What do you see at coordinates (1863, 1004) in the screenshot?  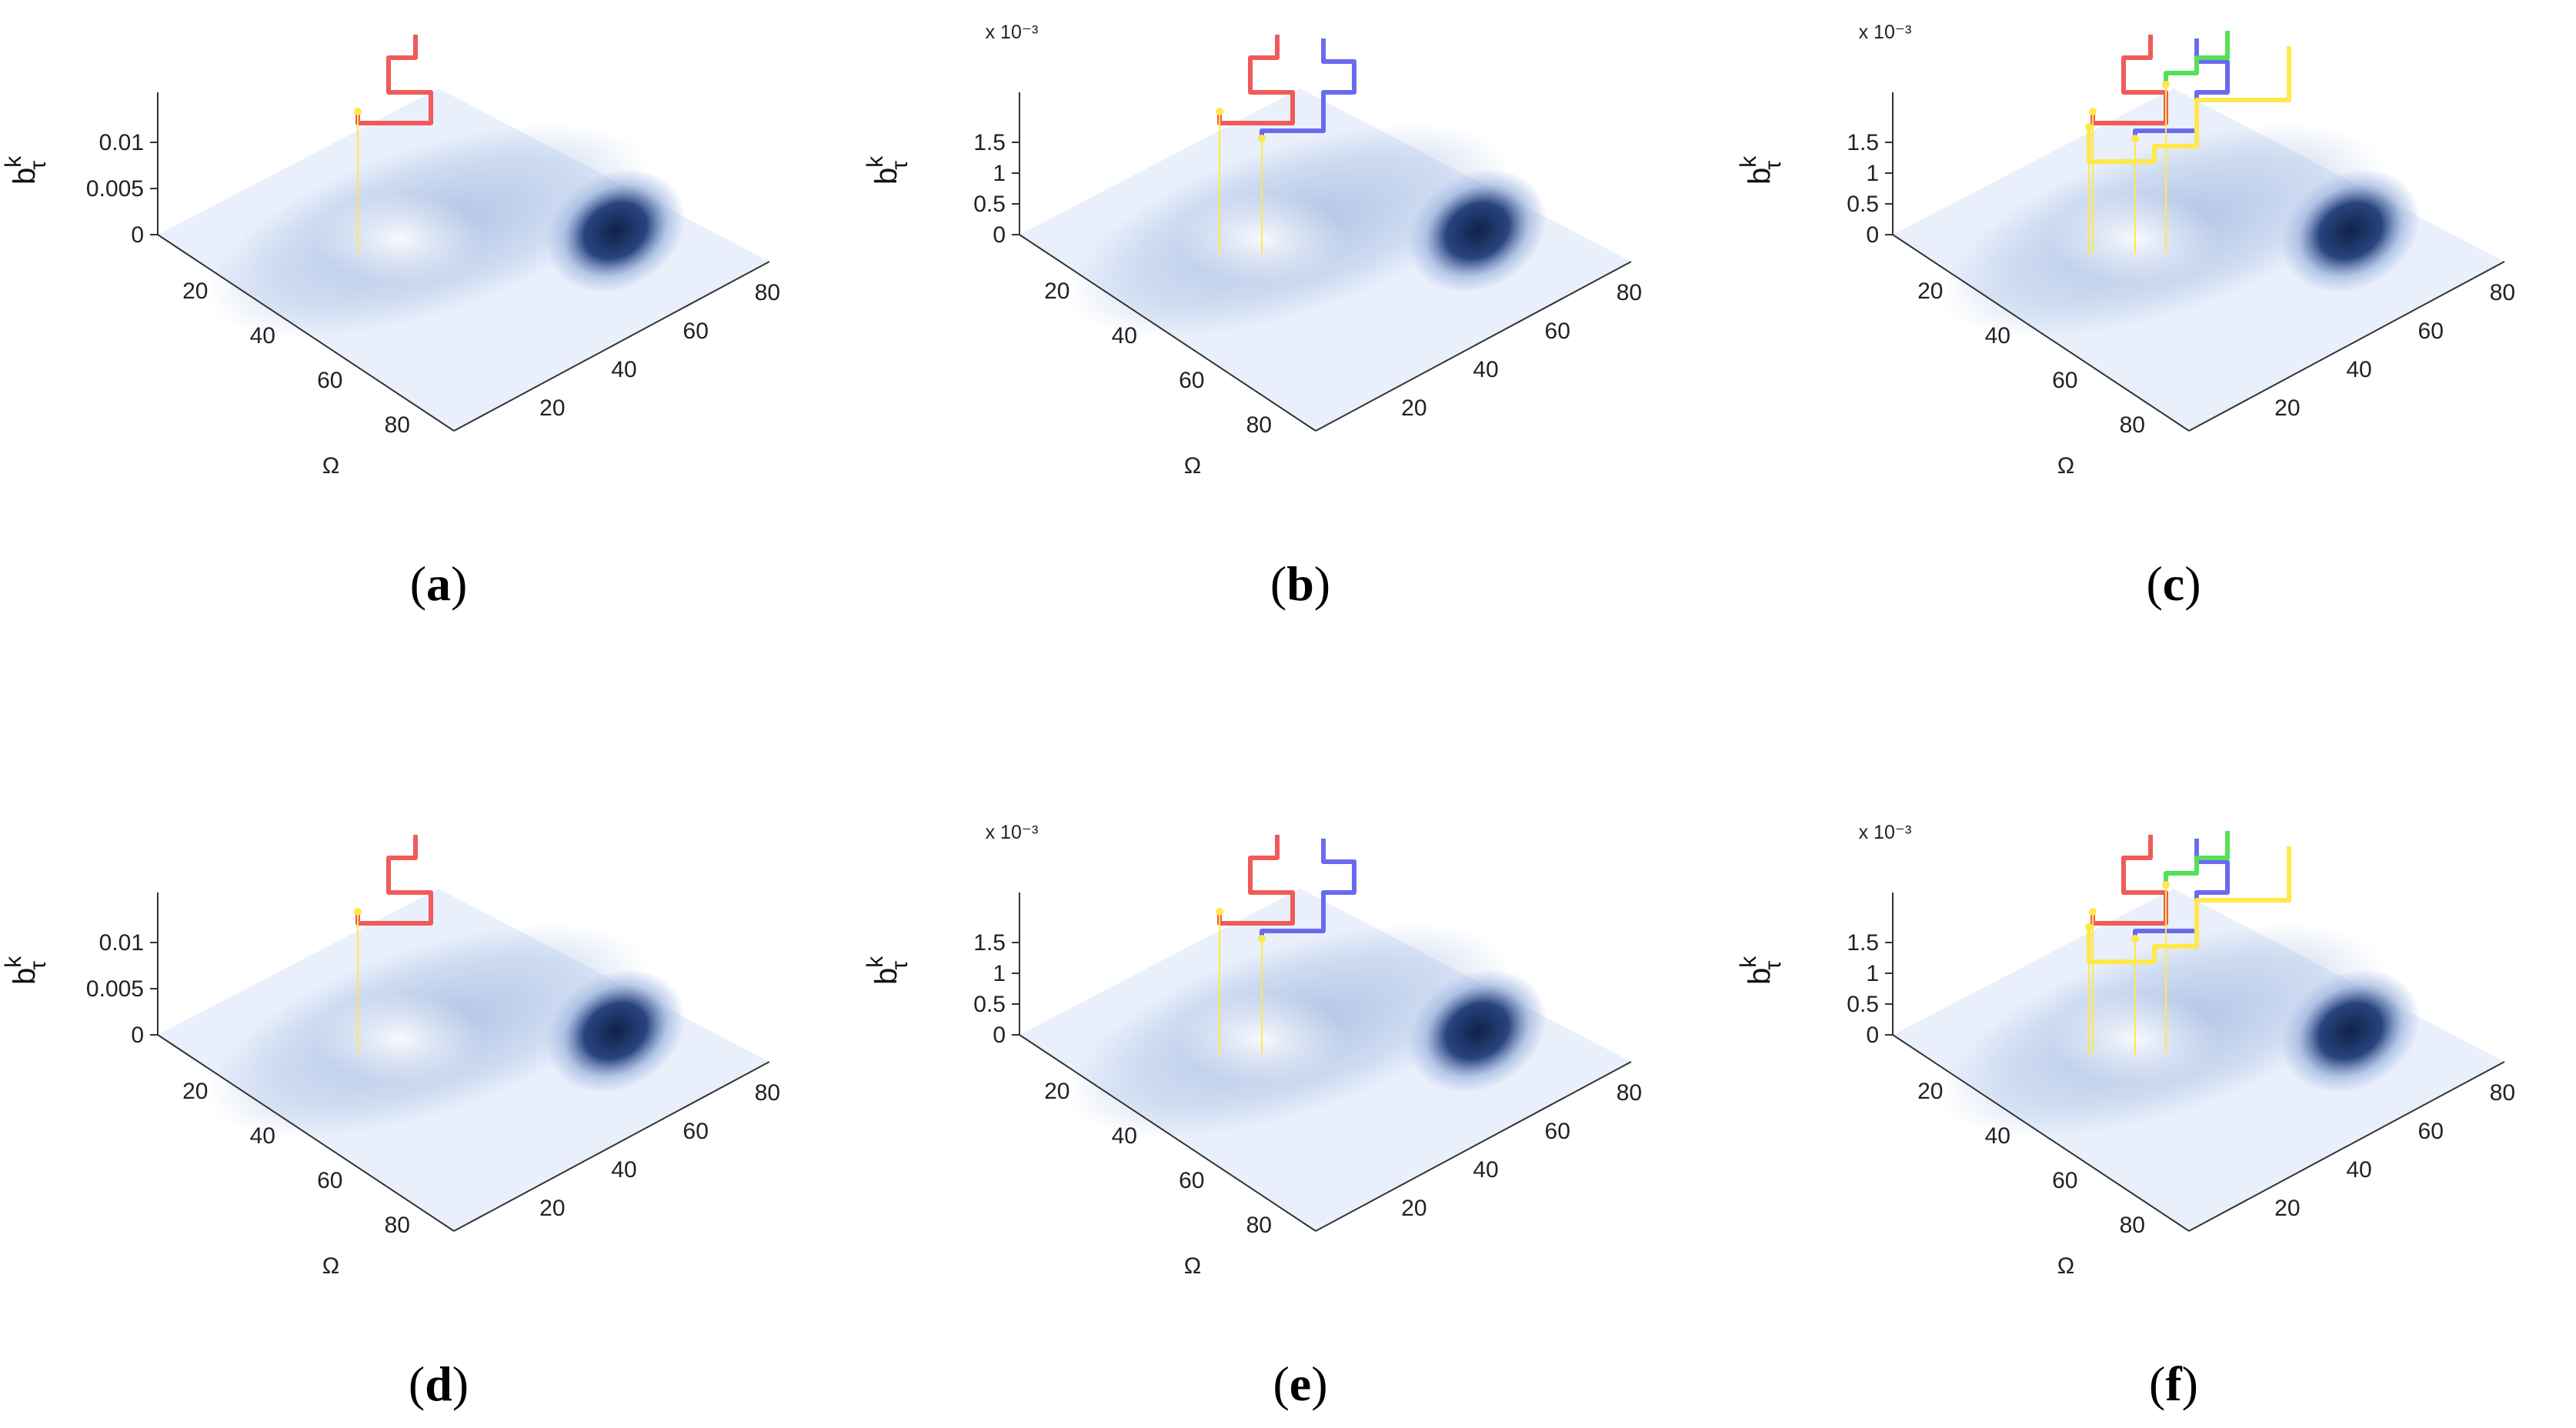 I see `z-tick-label: 0.5` at bounding box center [1863, 1004].